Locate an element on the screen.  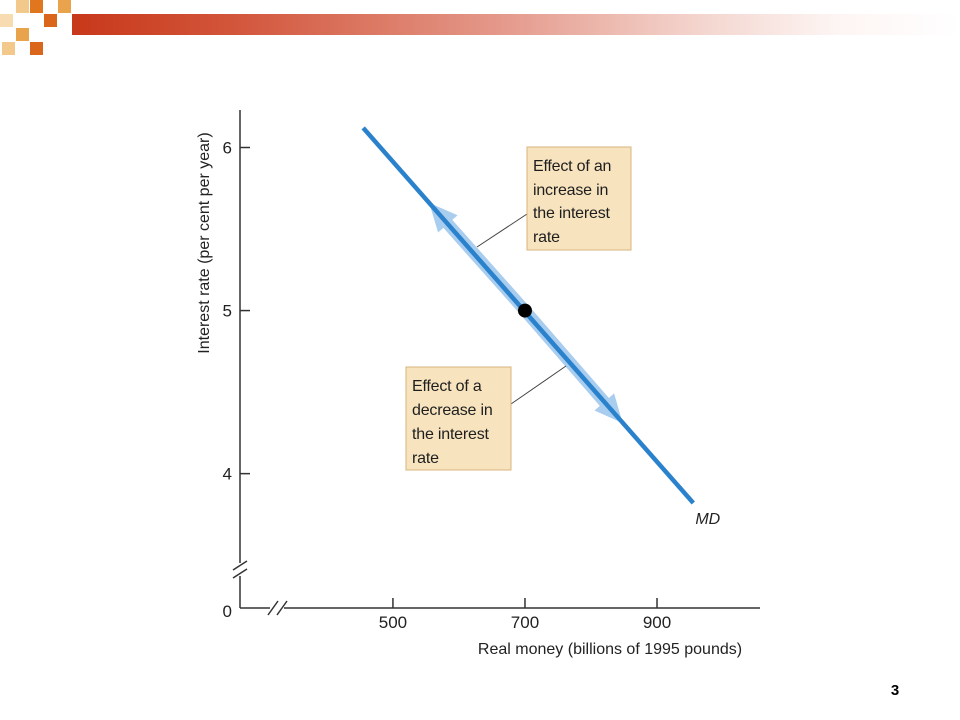
md-curve-label: MD is located at coordinates (707, 519).